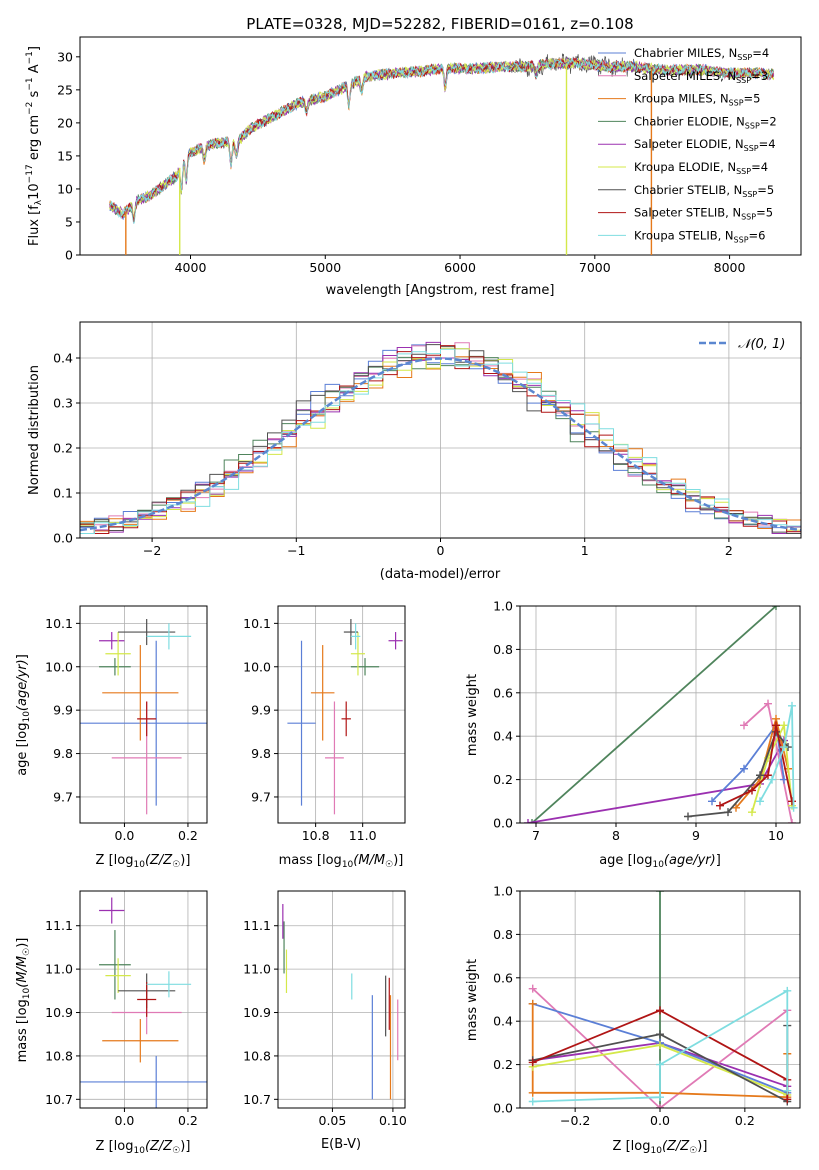  Describe the element at coordinates (125, 835) in the screenshot. I see `x-tick-label: 0.0` at that location.